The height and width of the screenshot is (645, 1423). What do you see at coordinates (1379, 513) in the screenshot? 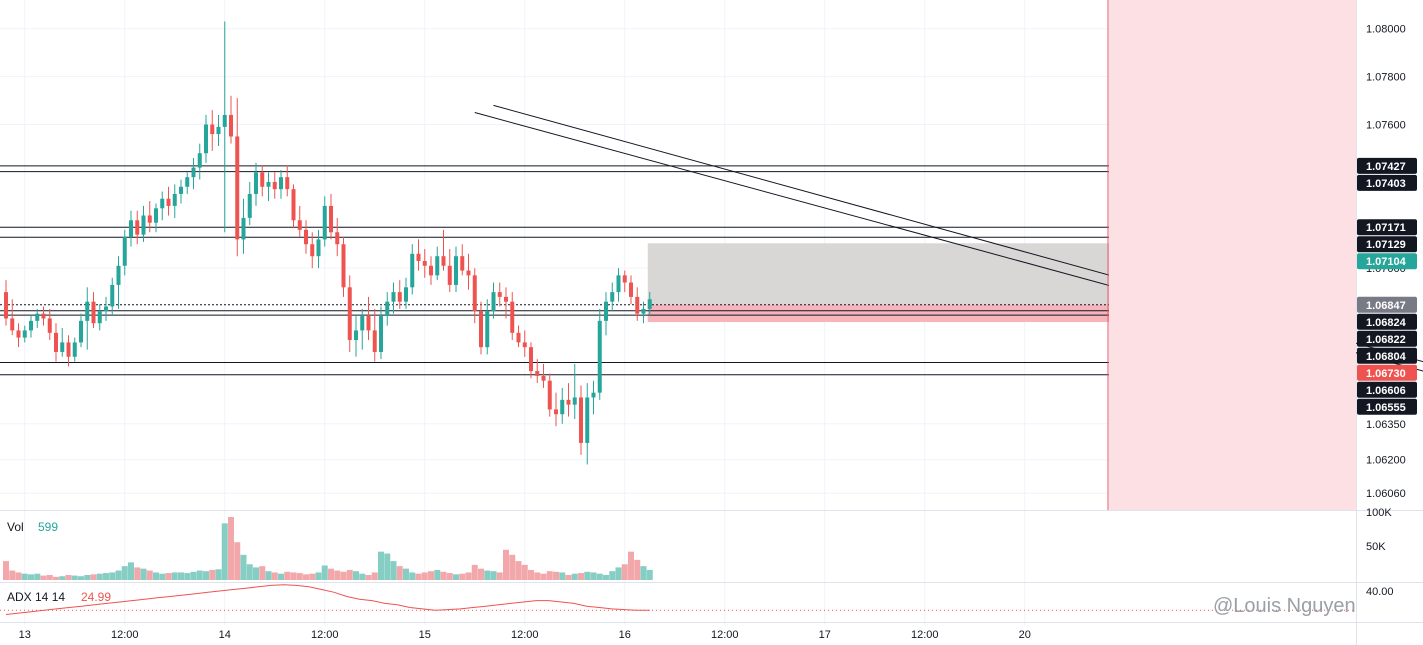
I see `volume-axis-100k: 100K` at bounding box center [1379, 513].